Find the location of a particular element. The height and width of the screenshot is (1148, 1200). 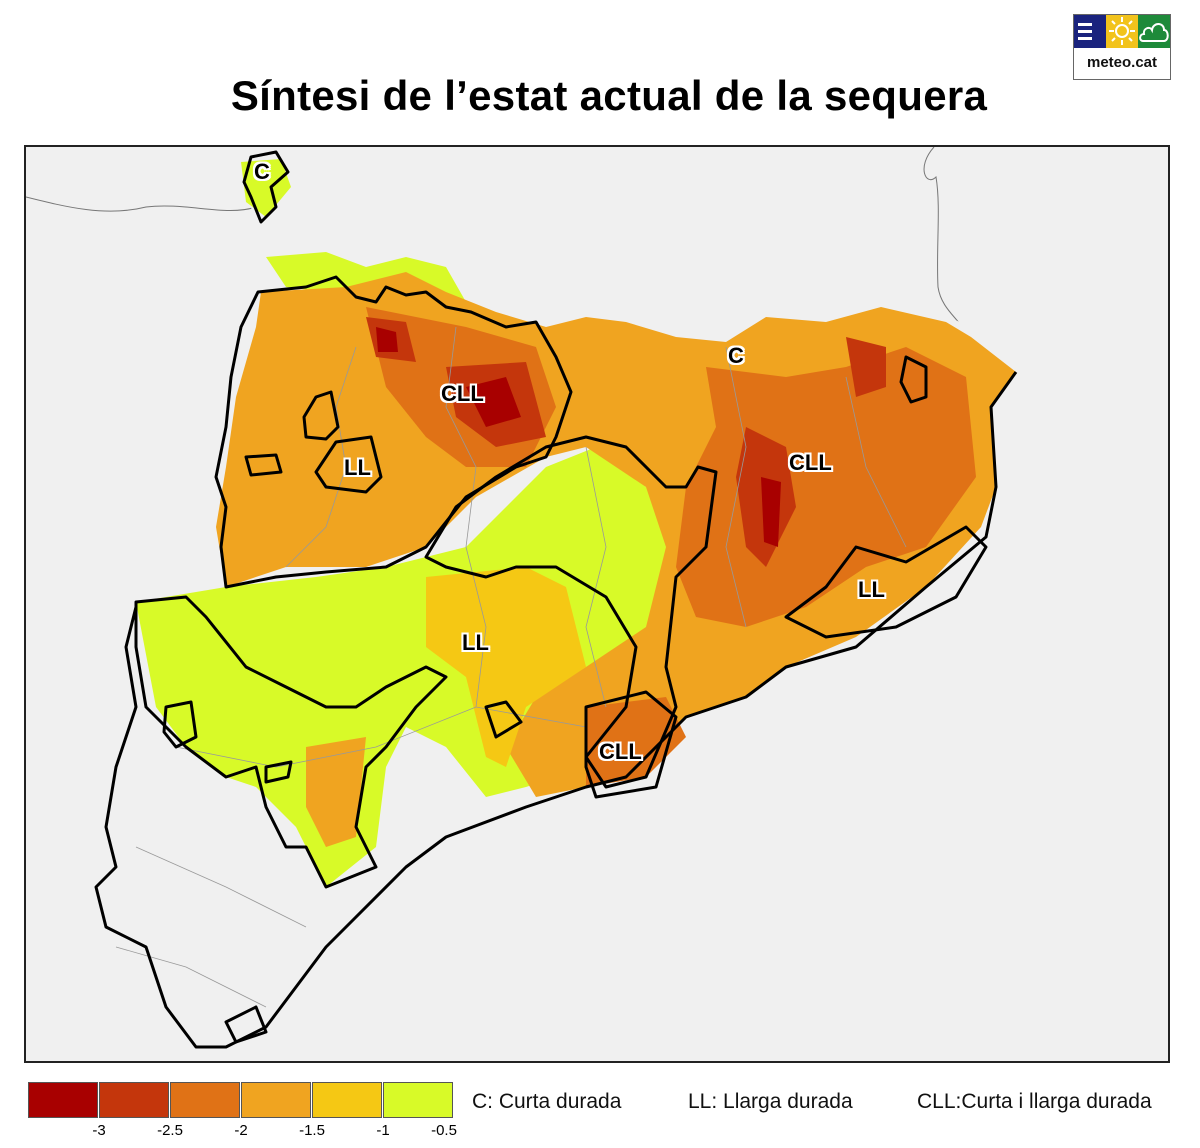

legend-tick: -1.5 is located at coordinates (312, 1130).